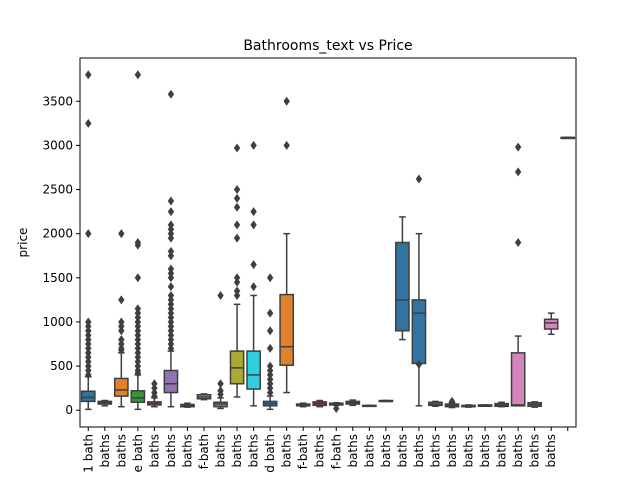 This screenshot has height=480, width=640. Describe the element at coordinates (270, 453) in the screenshot. I see `x-tick-label: d bath` at that location.